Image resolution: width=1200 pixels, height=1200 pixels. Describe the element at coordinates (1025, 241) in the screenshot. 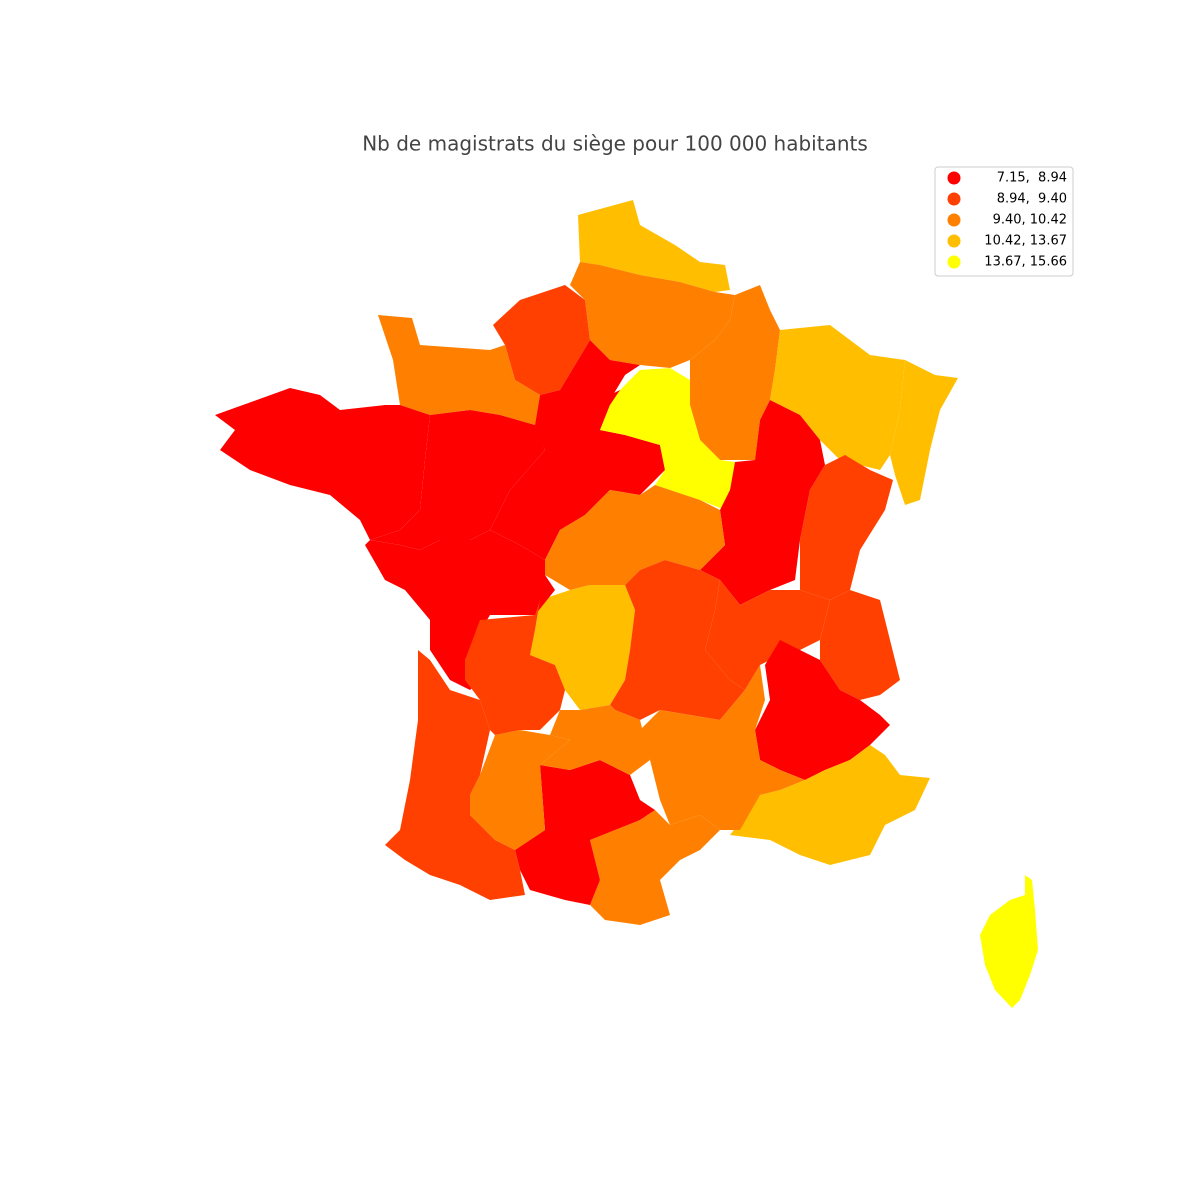

I see `legend-label: 10.42, 13.67` at that location.